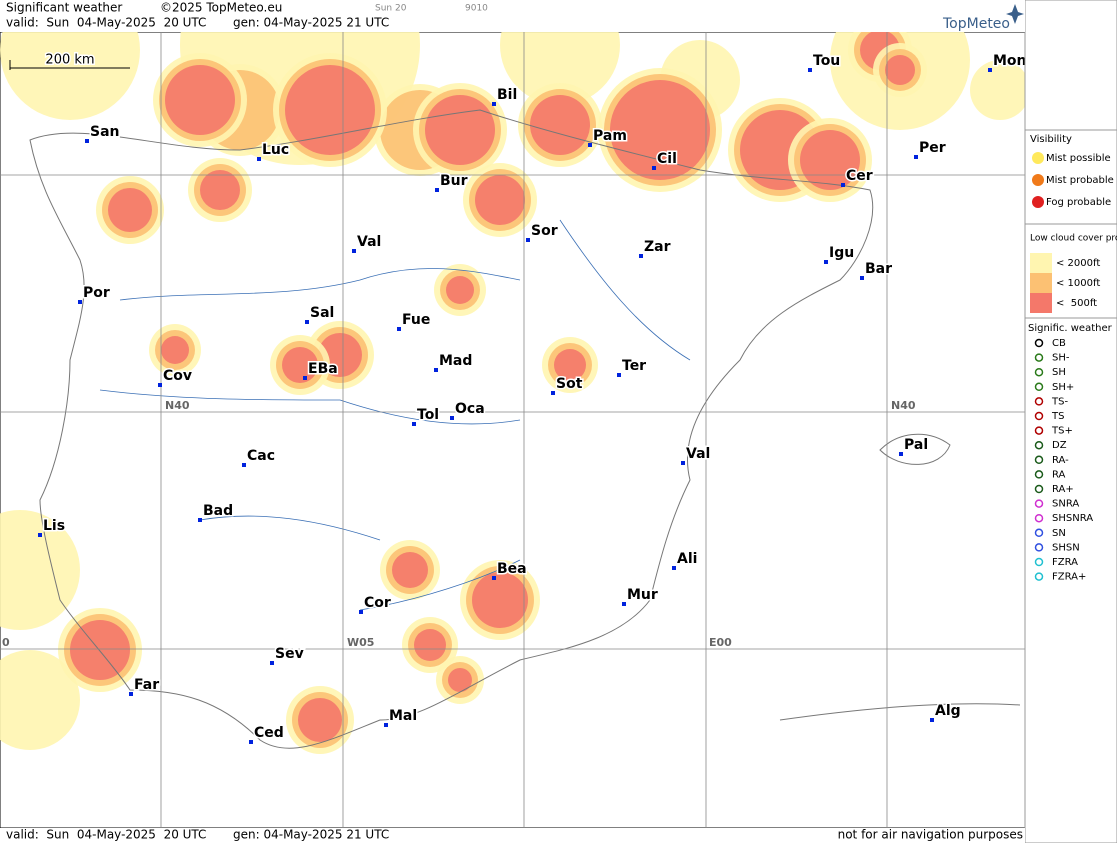 This screenshot has height=843, width=1117. What do you see at coordinates (269, 733) in the screenshot?
I see `city-label: Ced` at bounding box center [269, 733].